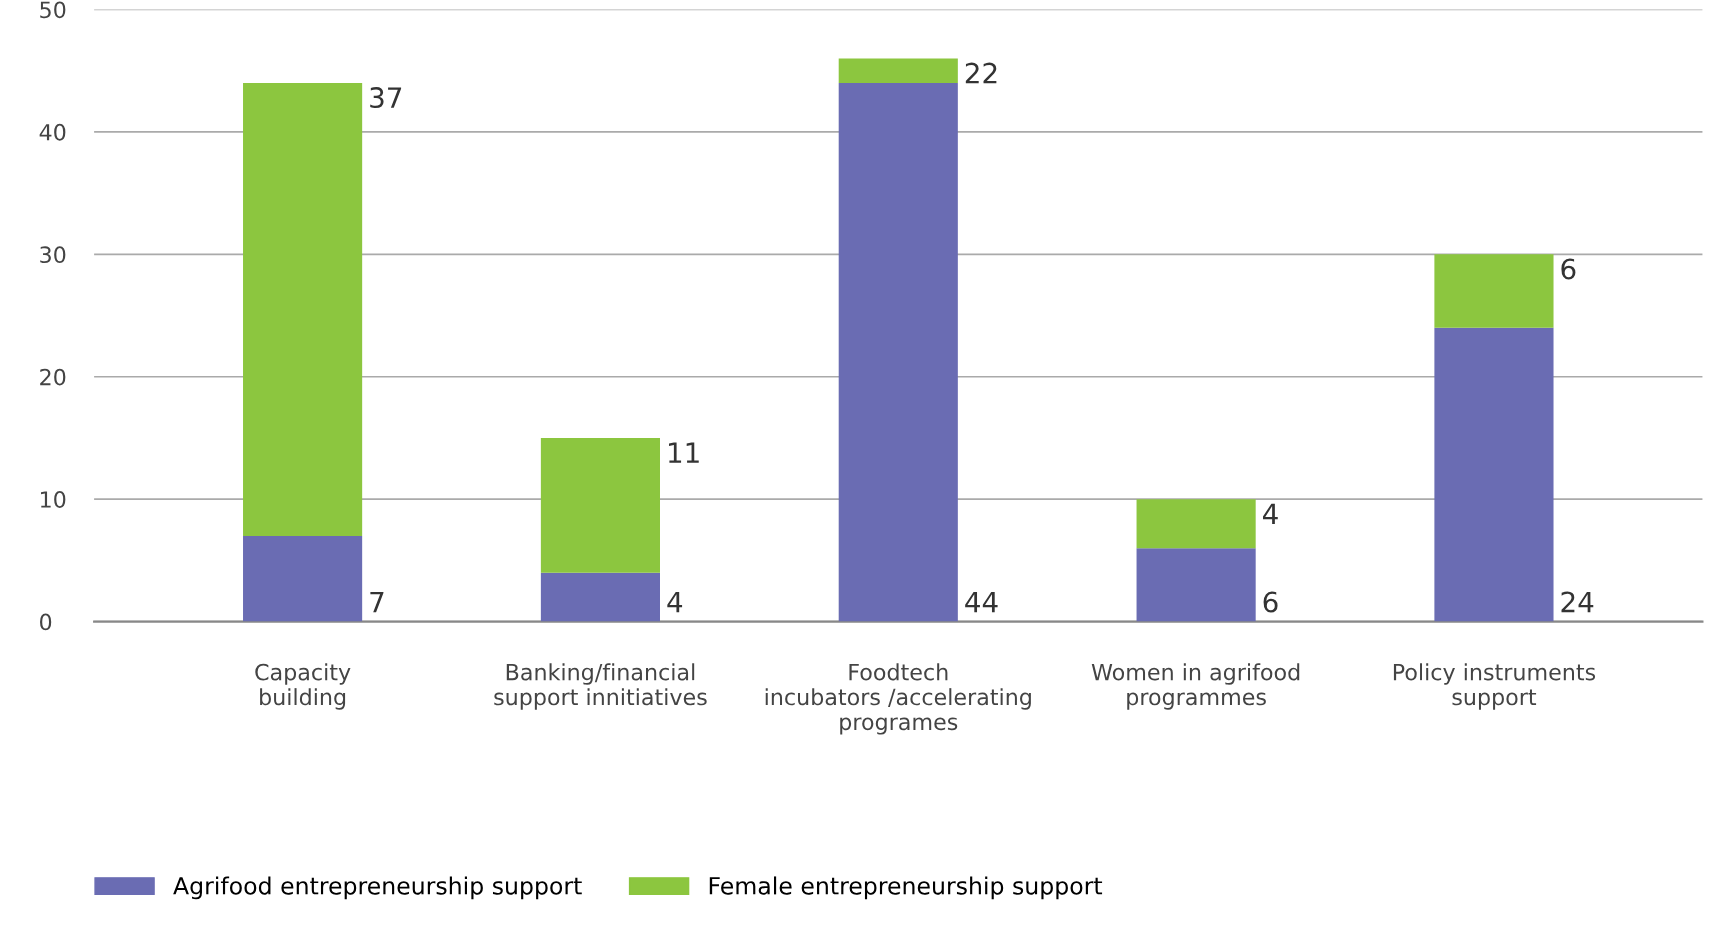 The image size is (1711, 949). I want to click on y-tick-label: 20, so click(53, 377).